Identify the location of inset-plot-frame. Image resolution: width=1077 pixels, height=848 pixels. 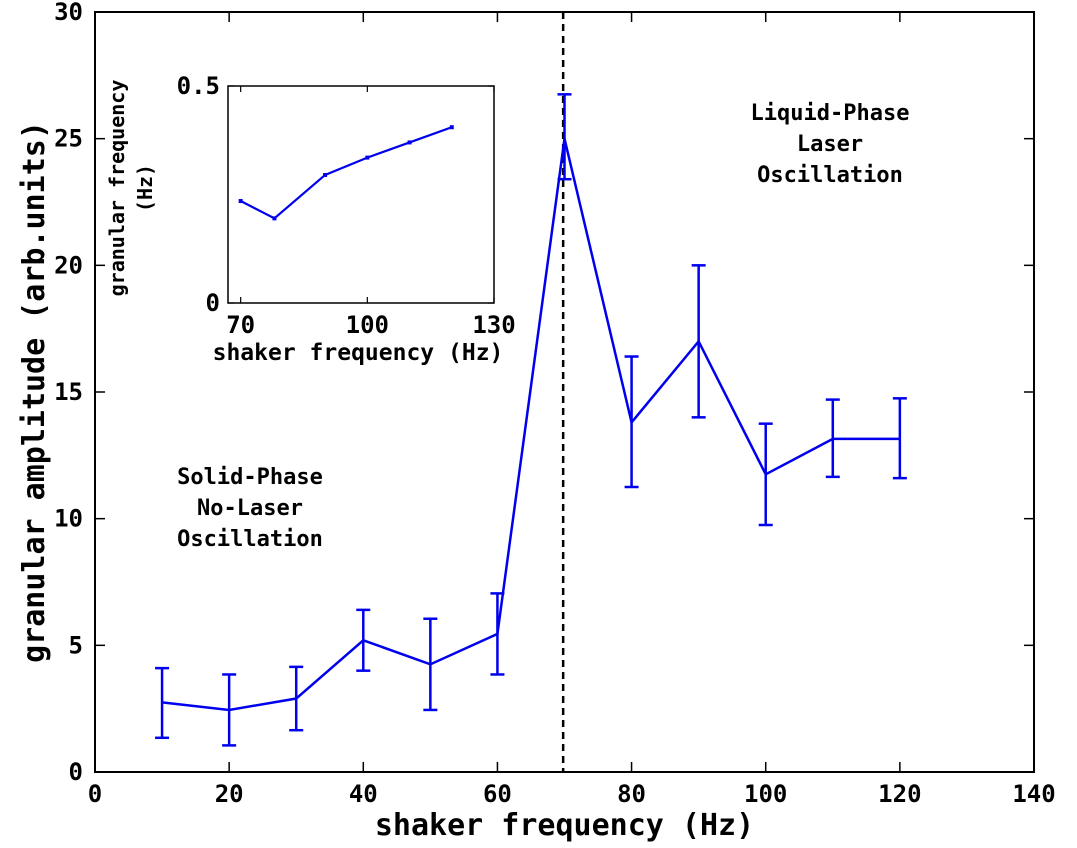
(361, 194).